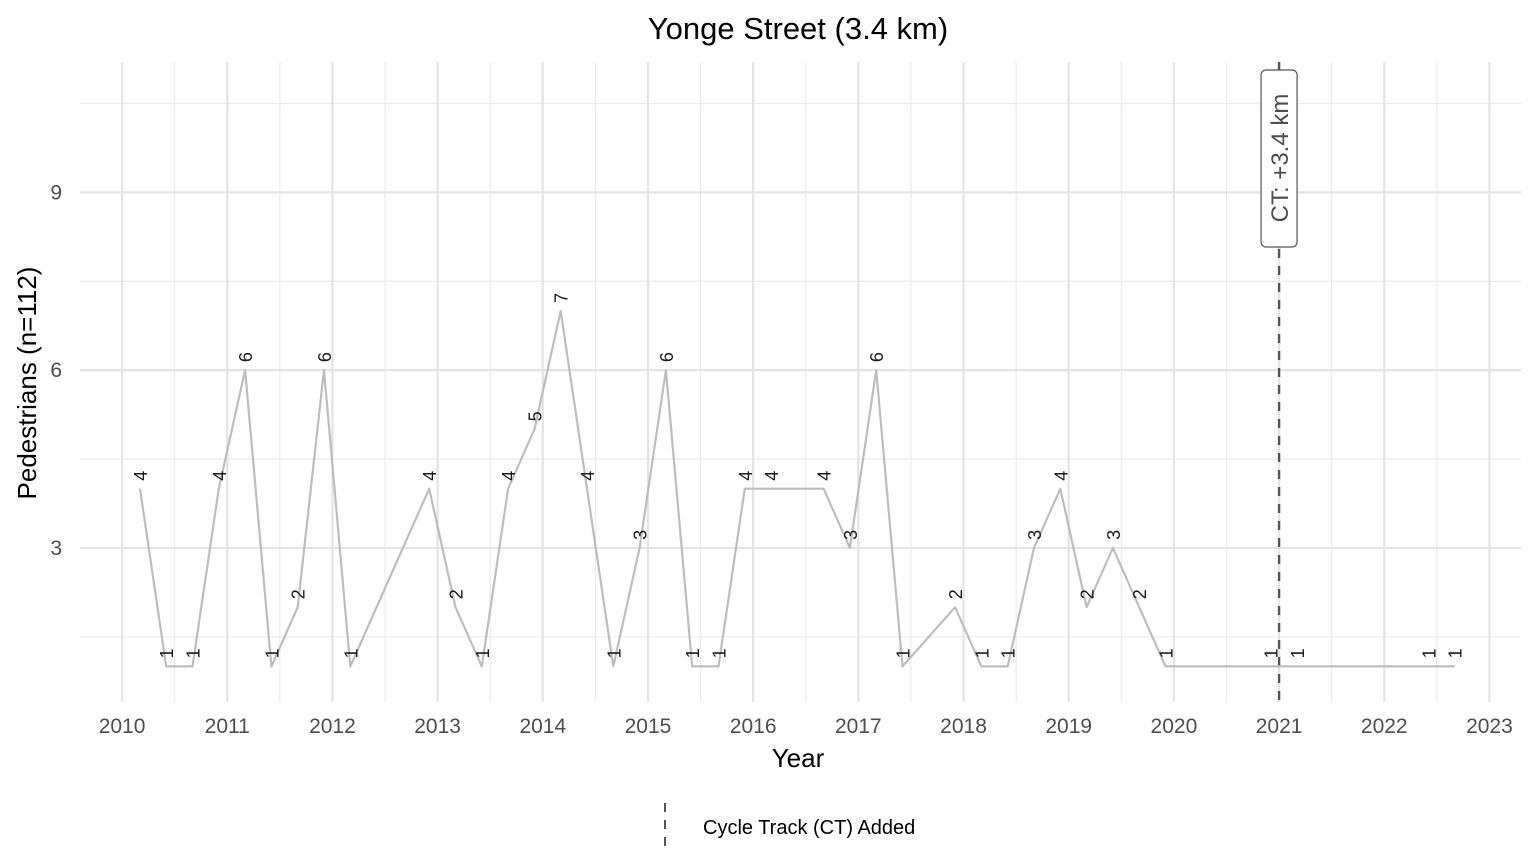 The height and width of the screenshot is (864, 1536). What do you see at coordinates (809, 828) in the screenshot?
I see `legend-label: Cycle Track (CT) Added` at bounding box center [809, 828].